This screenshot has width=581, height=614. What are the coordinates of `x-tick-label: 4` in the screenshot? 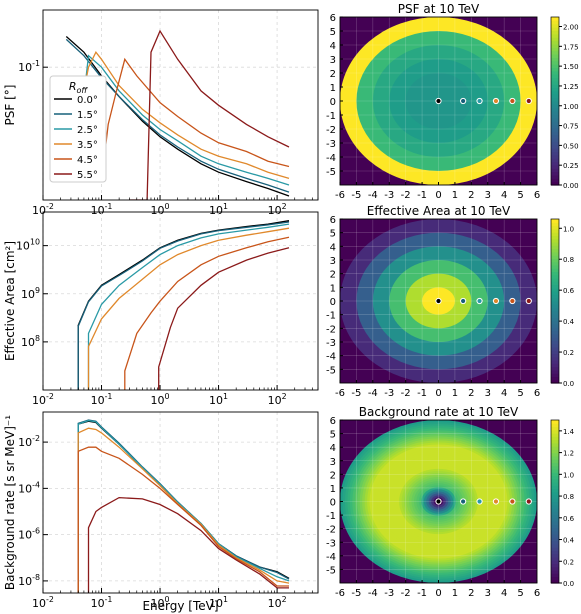 It's located at (504, 393).